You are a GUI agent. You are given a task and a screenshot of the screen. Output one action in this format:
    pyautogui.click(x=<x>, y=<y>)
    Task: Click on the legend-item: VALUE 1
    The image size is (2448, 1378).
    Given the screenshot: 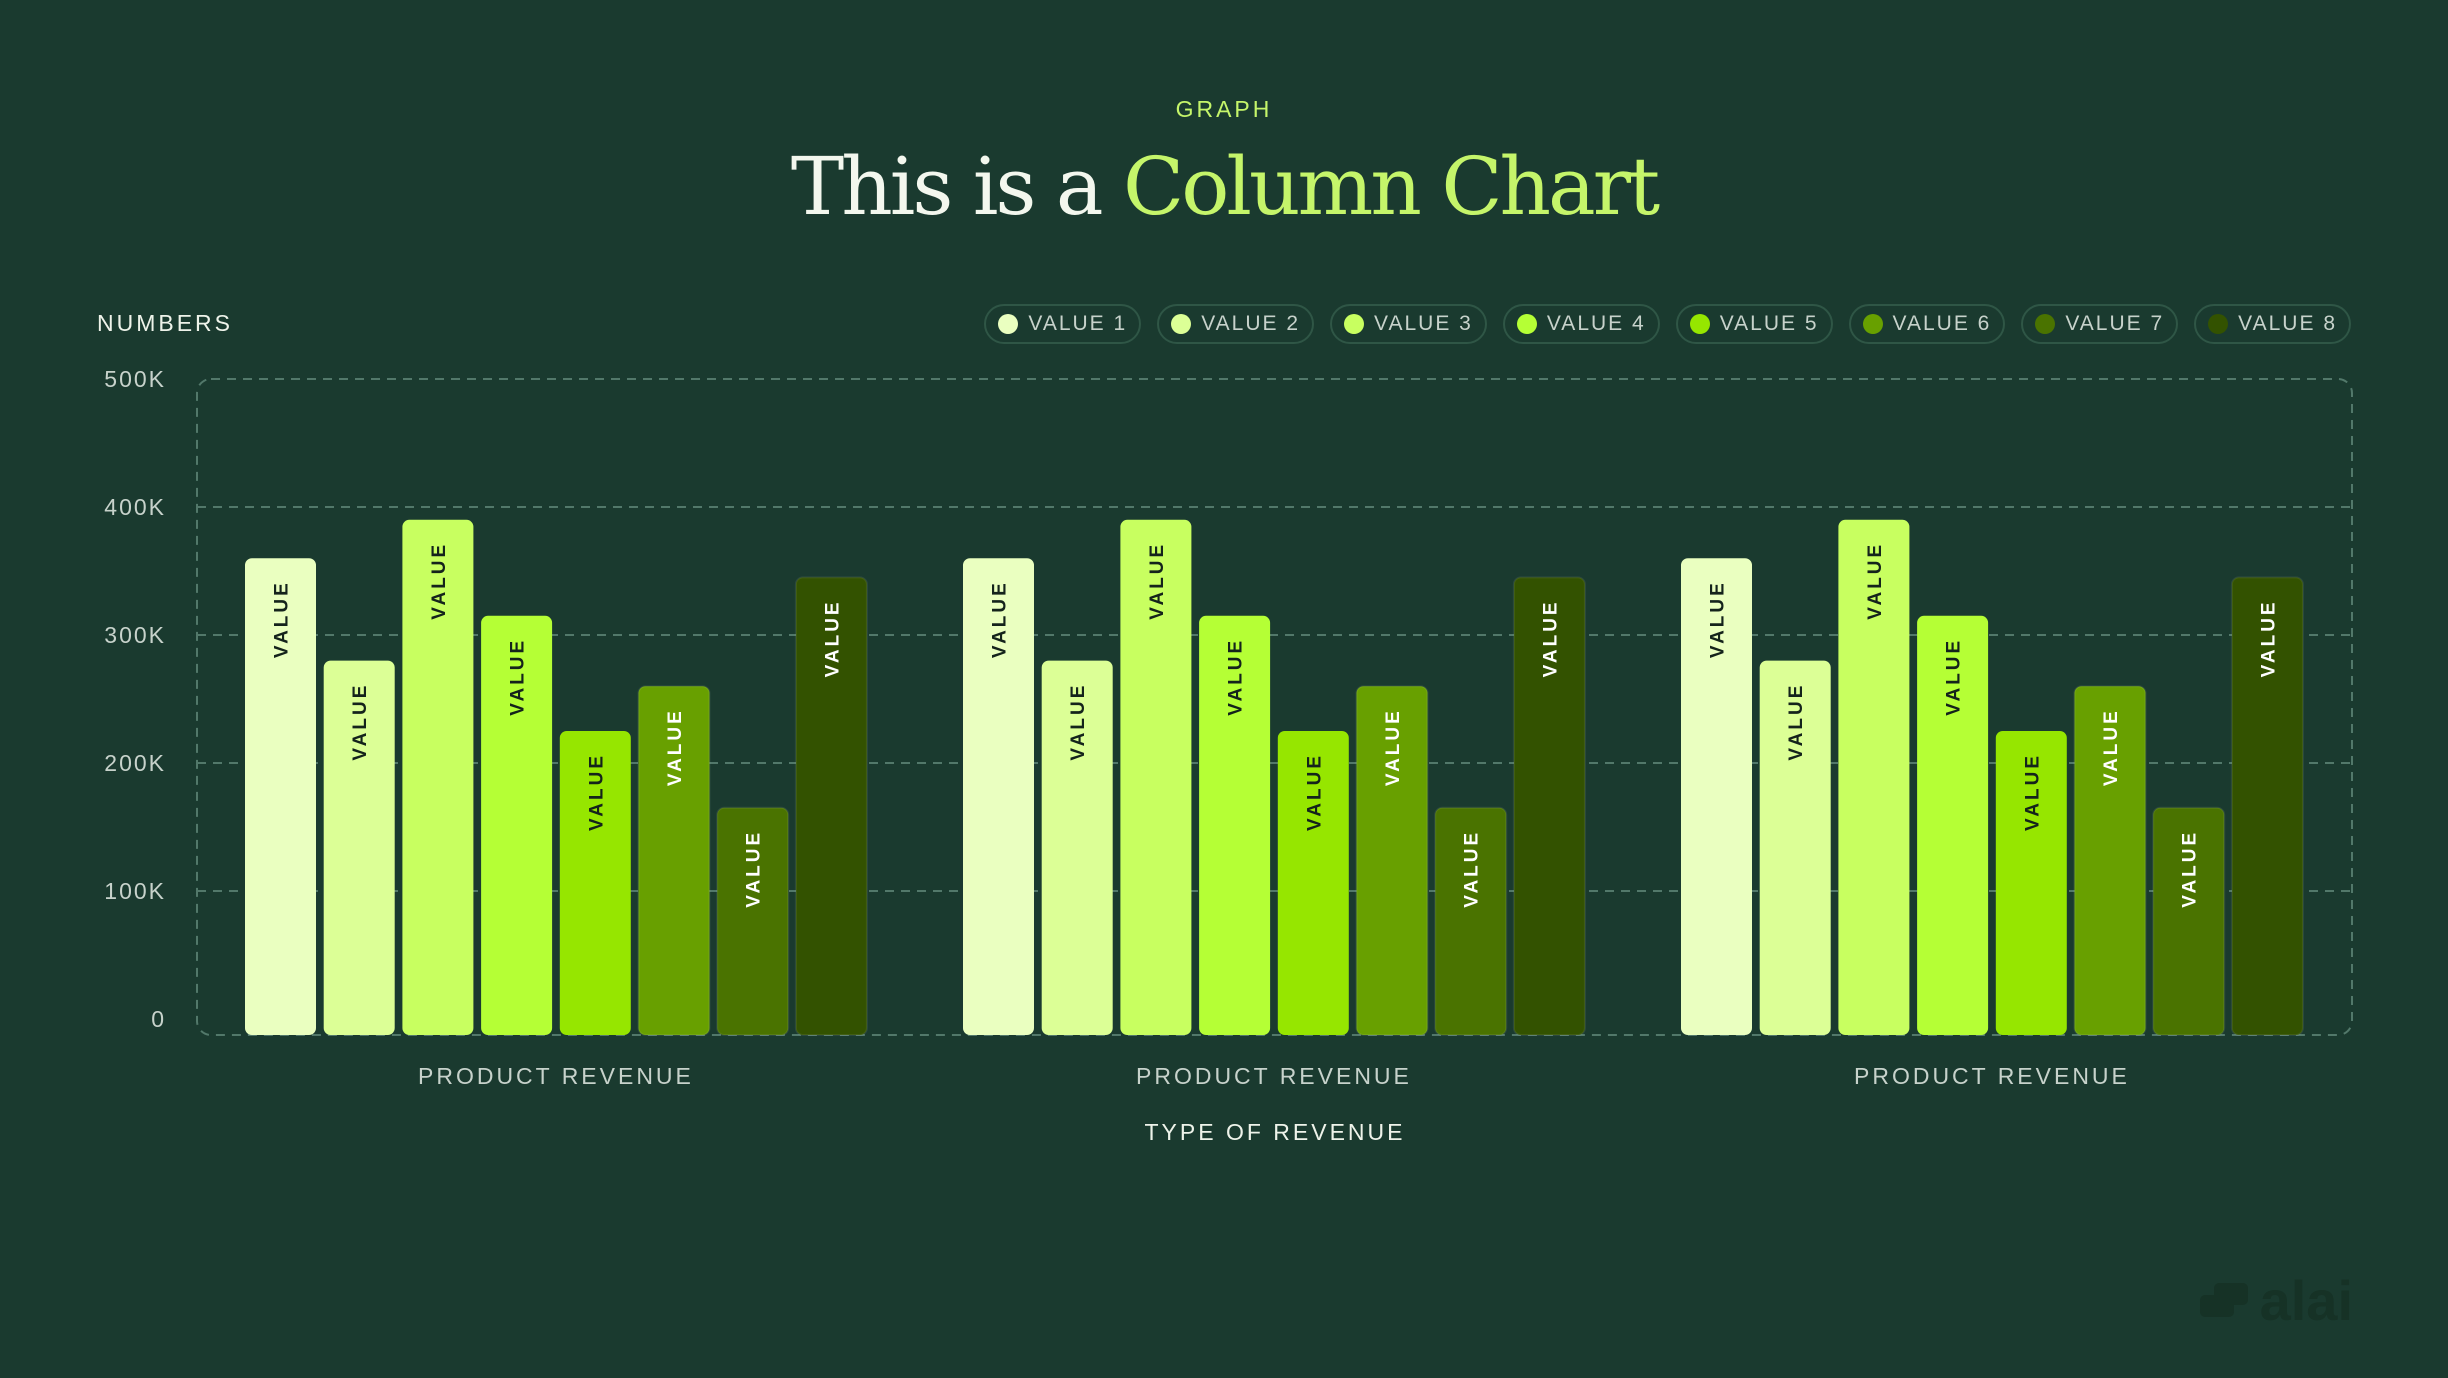 What is the action you would take?
    pyautogui.click(x=1063, y=324)
    